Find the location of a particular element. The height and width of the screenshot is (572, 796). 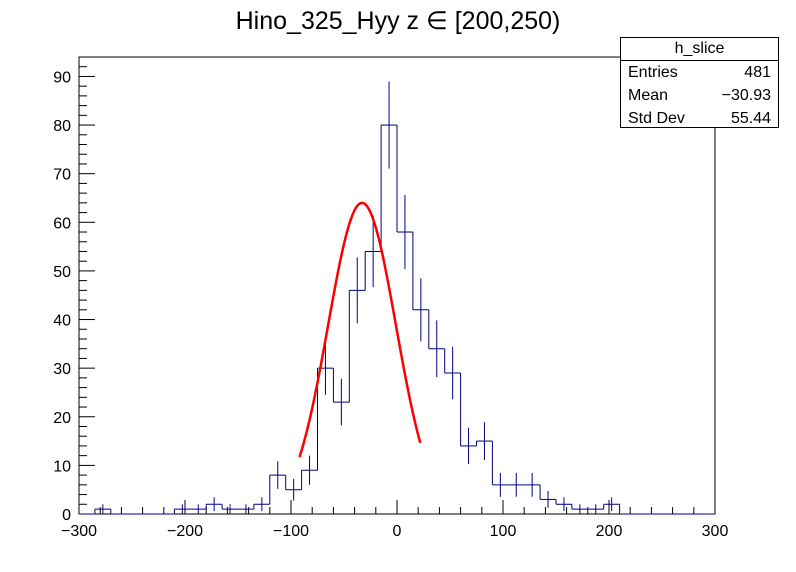

y-tick-label: 0 is located at coordinates (66, 515).